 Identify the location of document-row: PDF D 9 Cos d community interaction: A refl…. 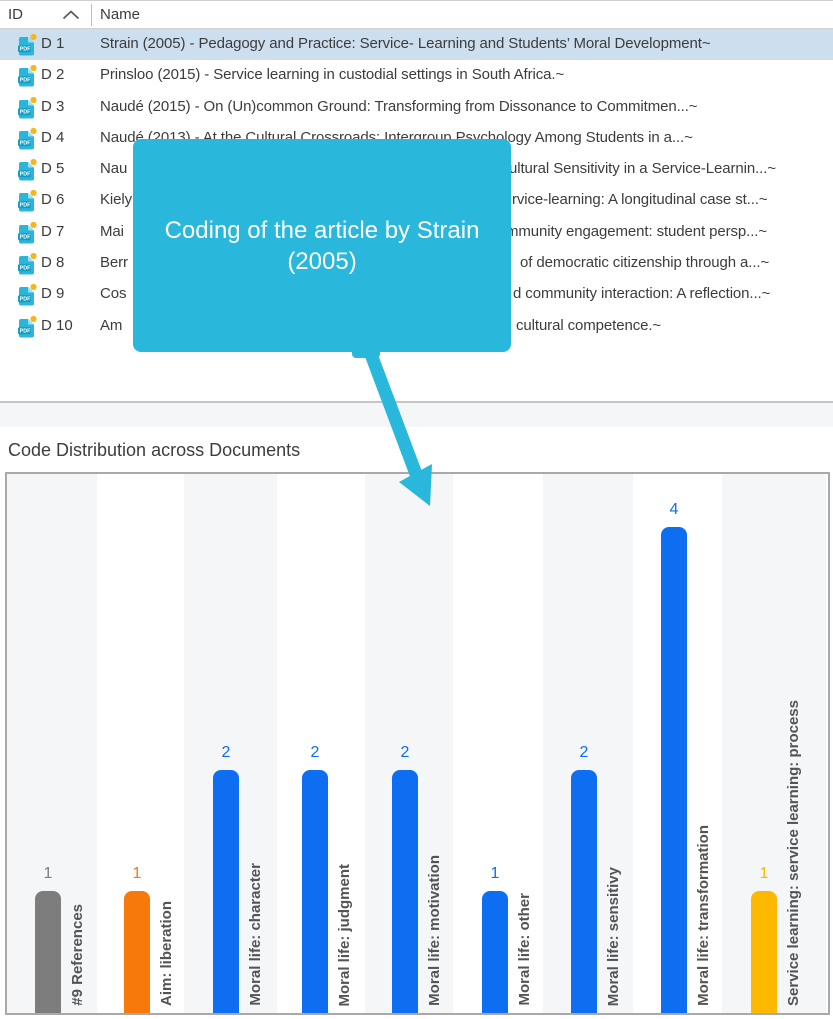
(416, 294).